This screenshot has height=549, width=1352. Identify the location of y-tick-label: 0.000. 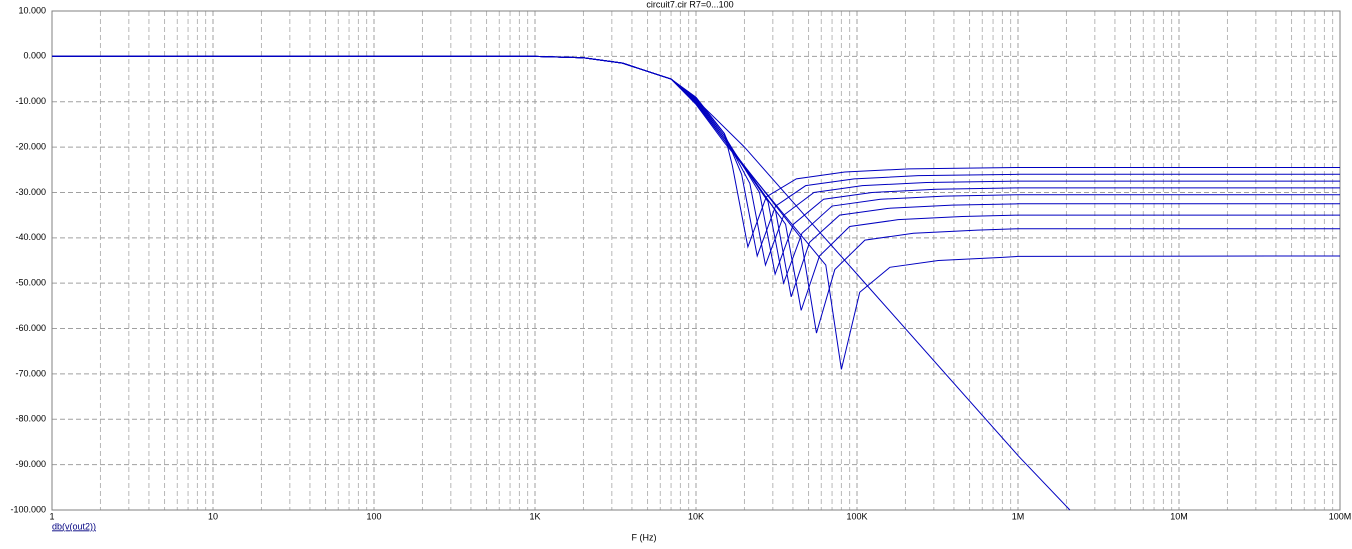
(34, 56).